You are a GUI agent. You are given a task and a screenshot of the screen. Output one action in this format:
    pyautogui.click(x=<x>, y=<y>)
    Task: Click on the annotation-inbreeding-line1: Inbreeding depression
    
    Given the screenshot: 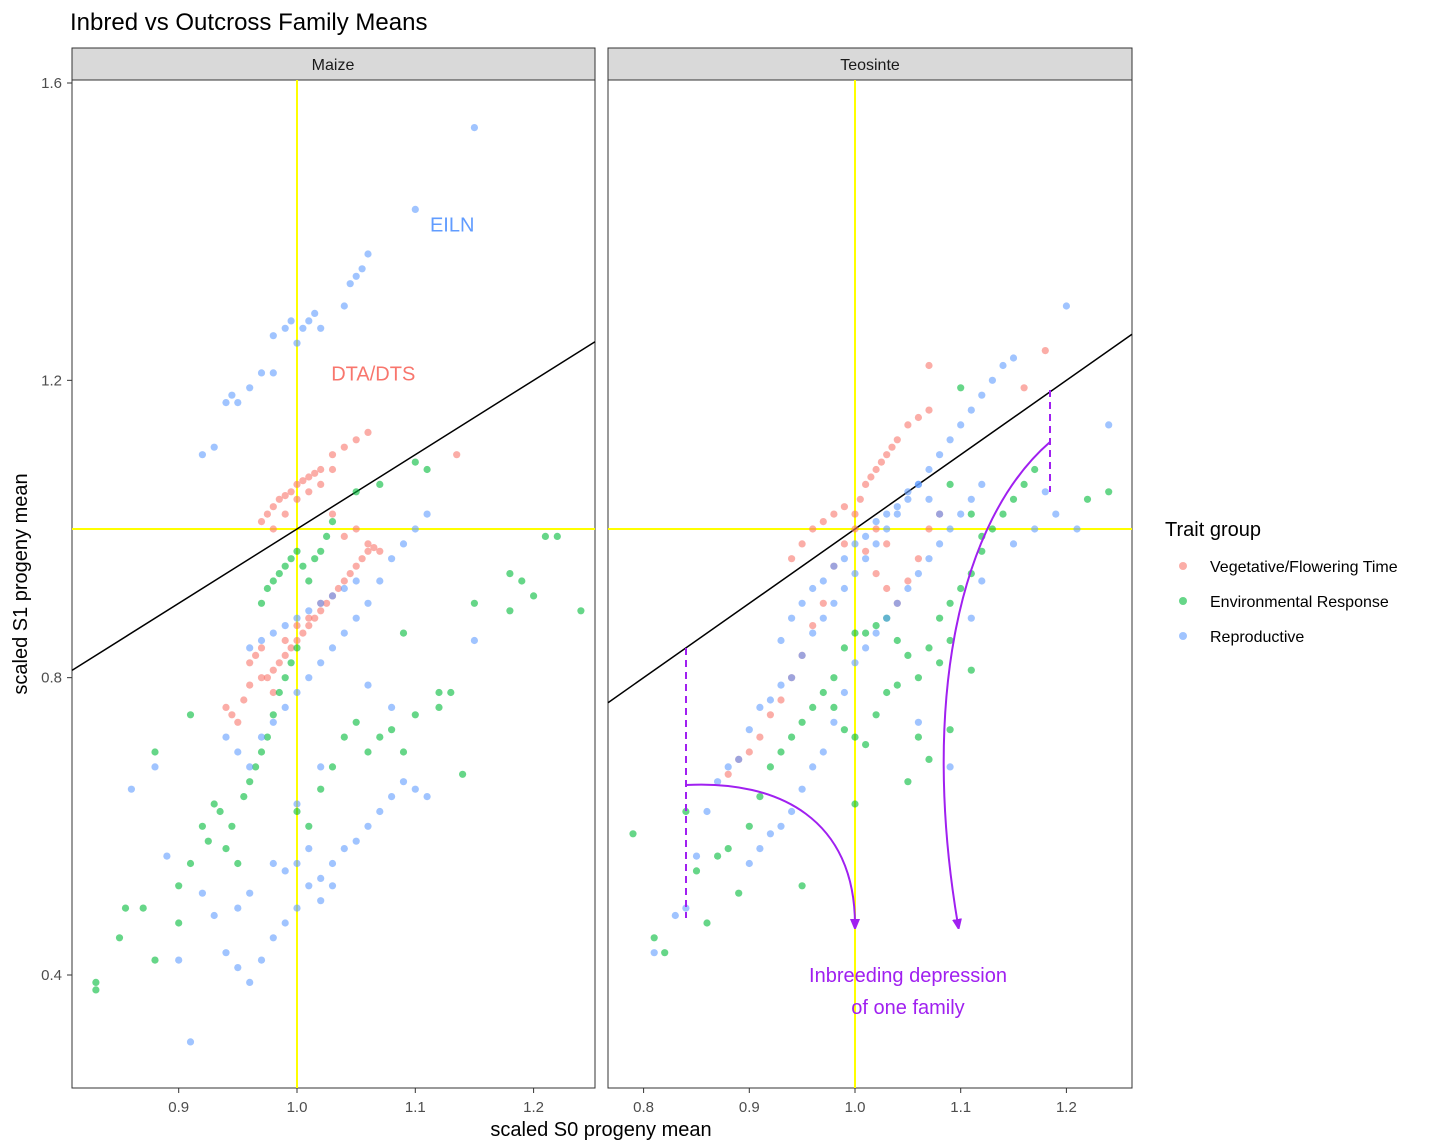 What is the action you would take?
    pyautogui.click(x=908, y=976)
    